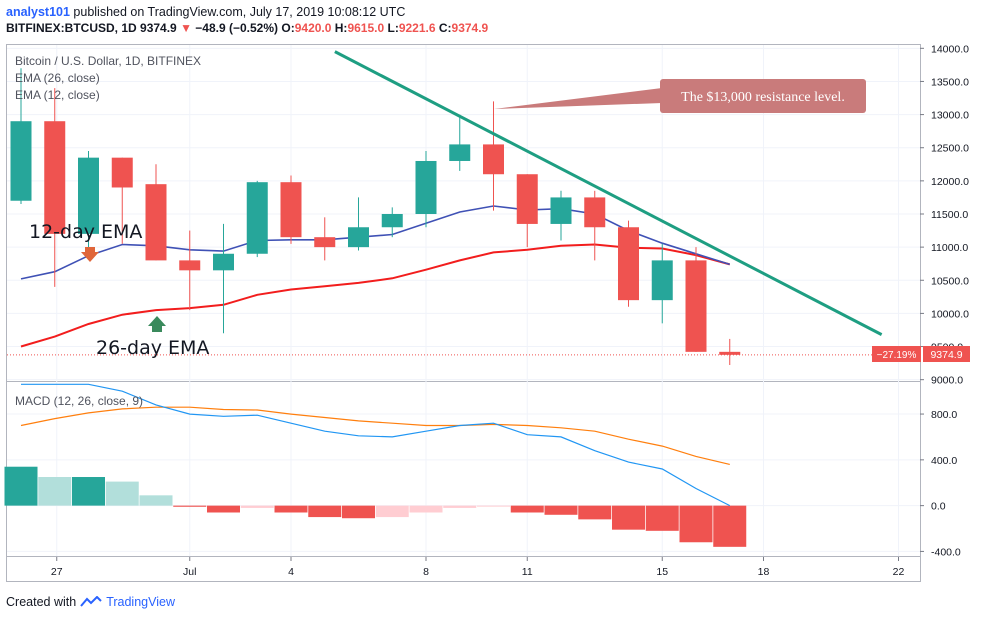  I want to click on price-tick-label: 14000.0, so click(950, 49).